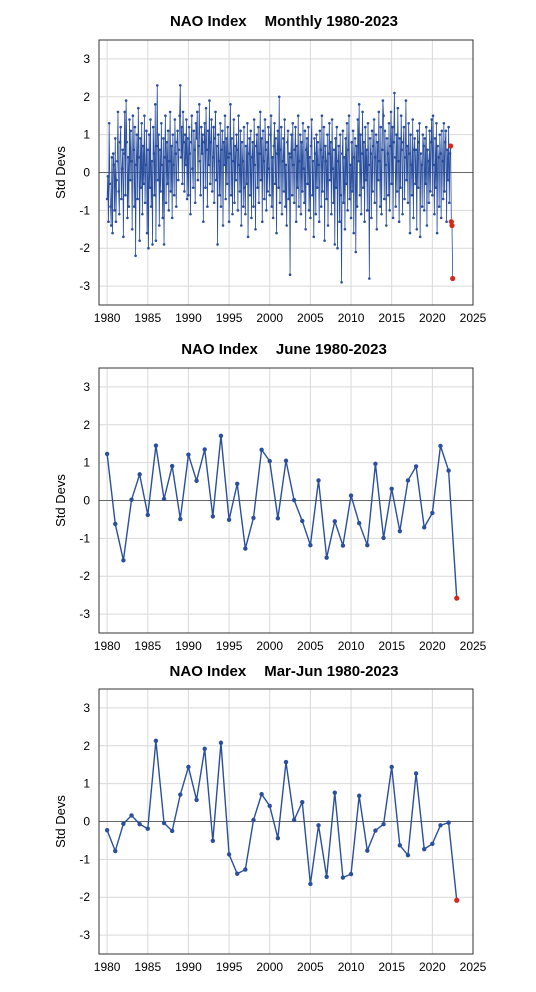 The image size is (536, 992). What do you see at coordinates (452, 225) in the screenshot?
I see `highlight-point` at bounding box center [452, 225].